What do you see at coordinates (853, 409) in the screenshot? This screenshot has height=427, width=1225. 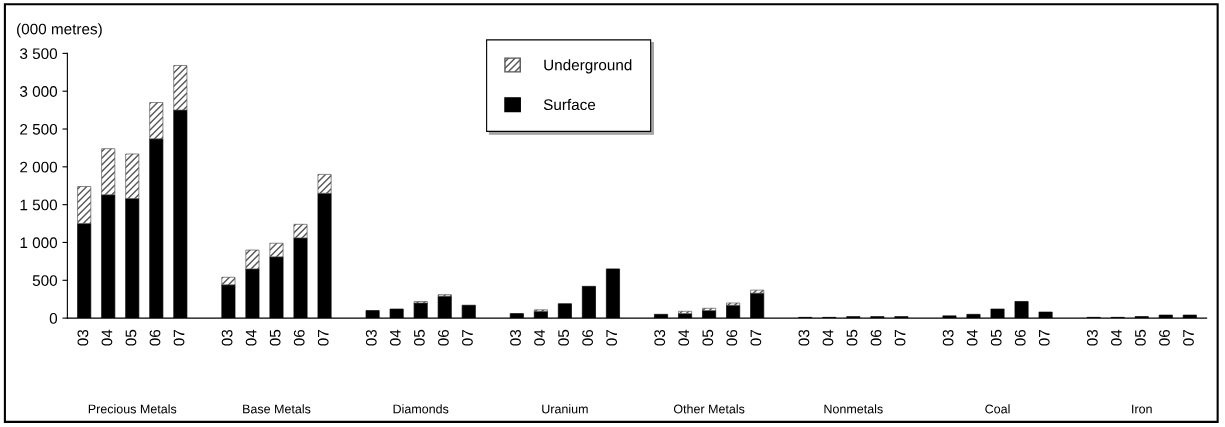 I see `text: Nonmetals` at bounding box center [853, 409].